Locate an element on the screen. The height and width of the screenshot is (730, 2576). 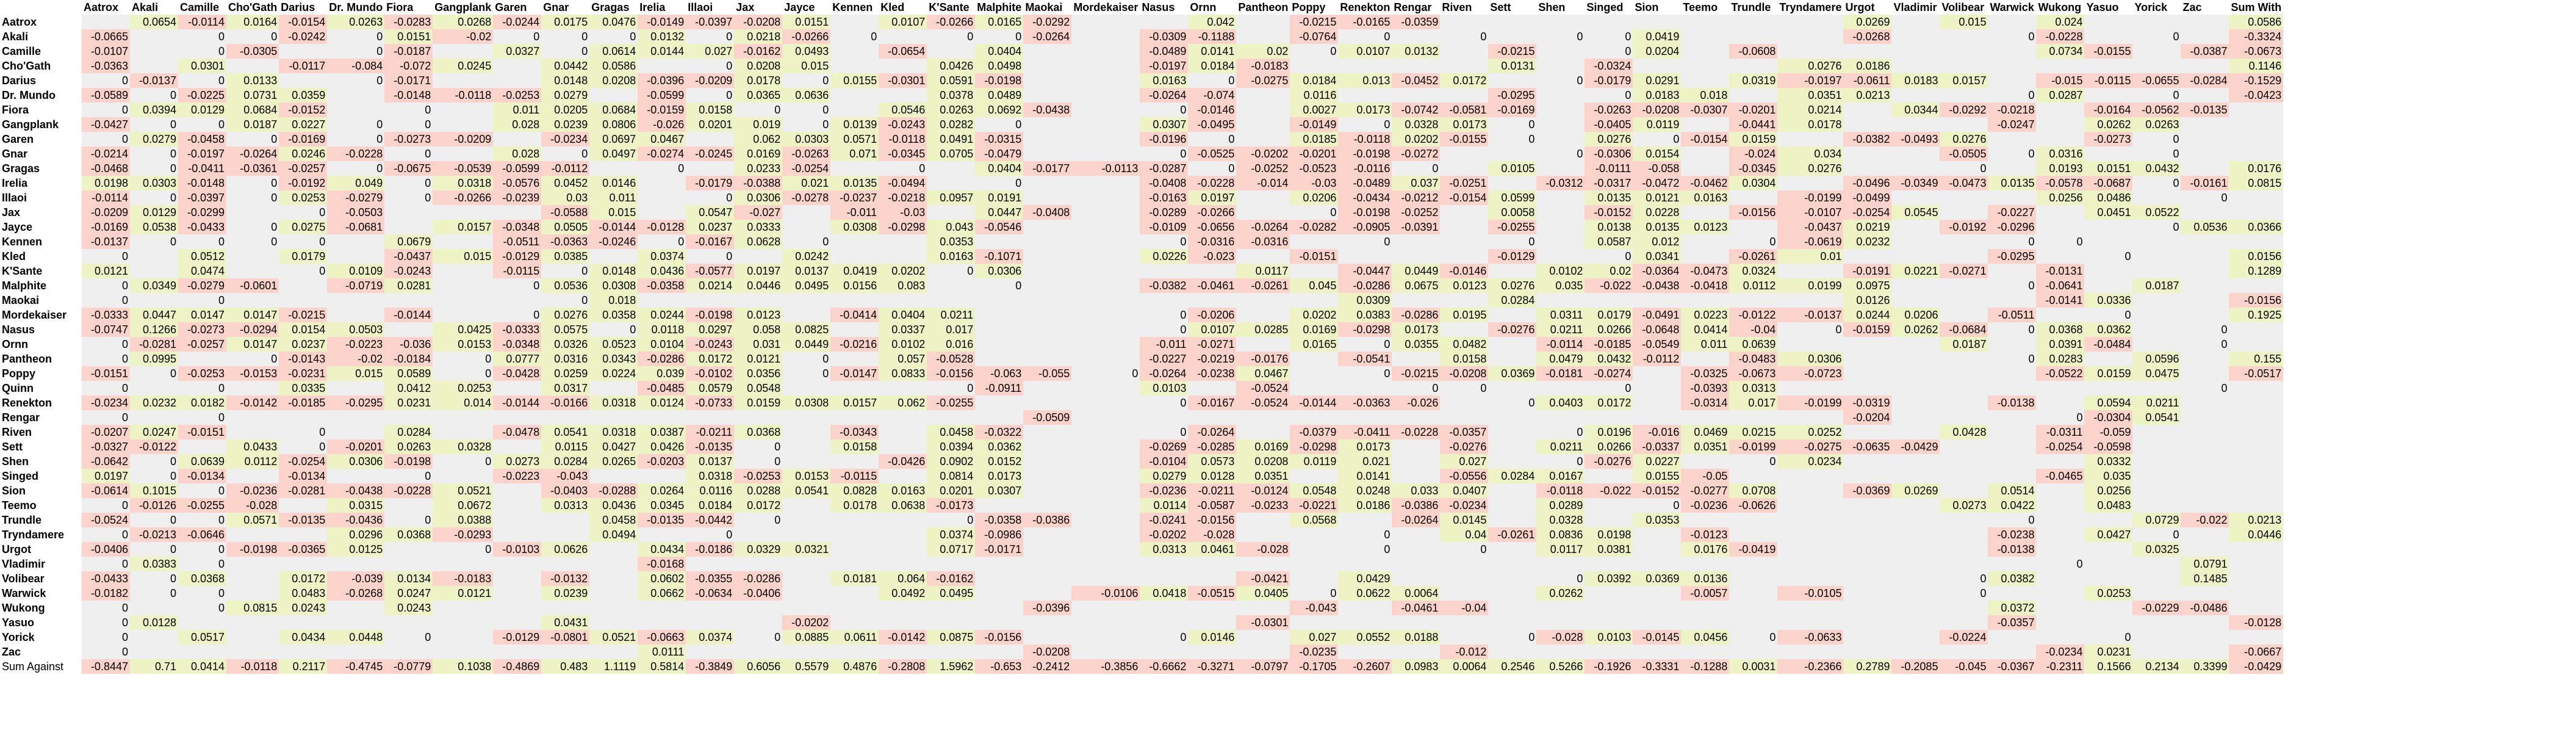
value-cell: -0.0179 is located at coordinates (710, 183).